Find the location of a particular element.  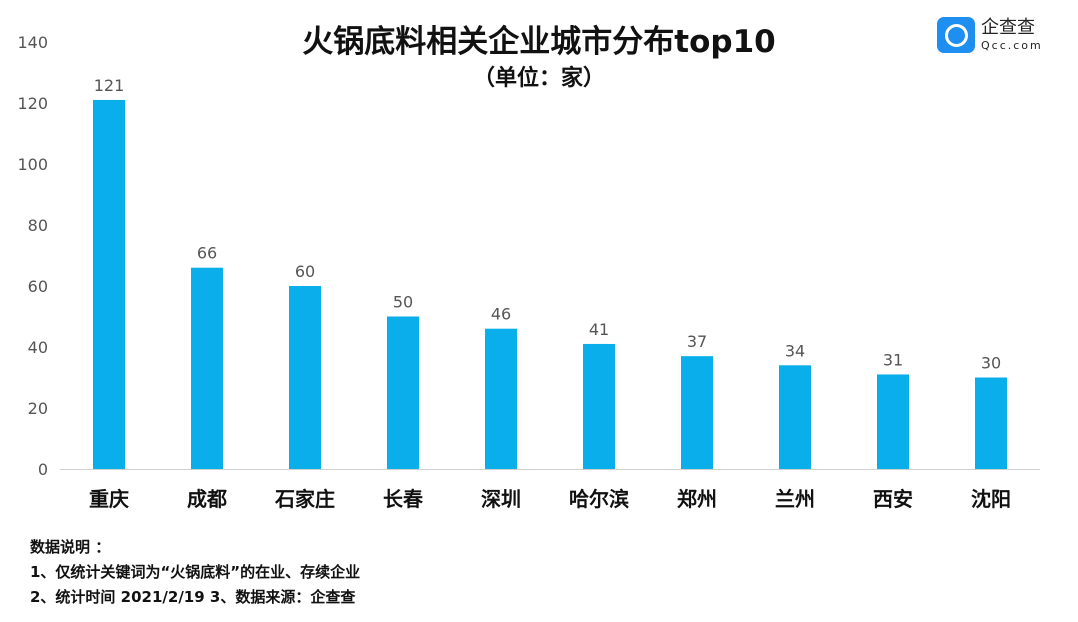

y-tick-label: 100 is located at coordinates (32, 164).